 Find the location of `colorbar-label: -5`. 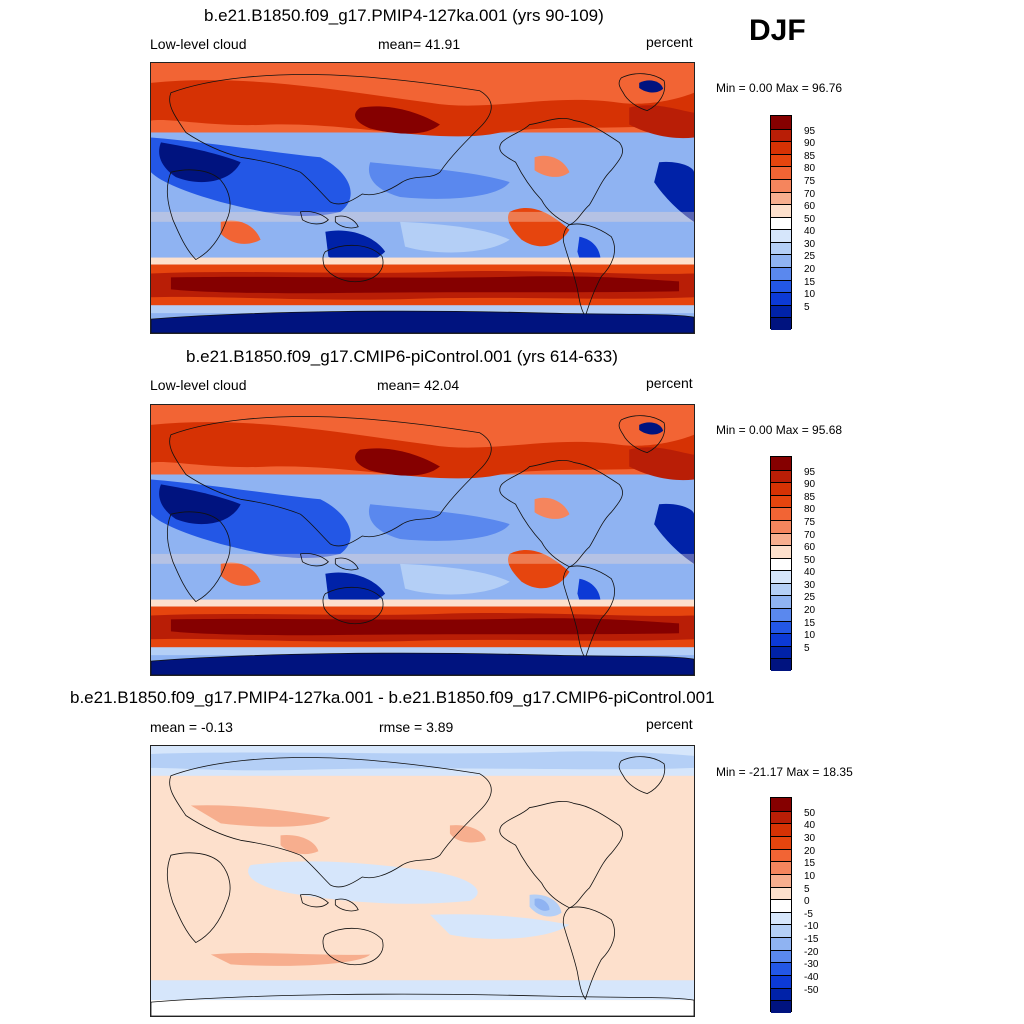

colorbar-label: -5 is located at coordinates (808, 914).